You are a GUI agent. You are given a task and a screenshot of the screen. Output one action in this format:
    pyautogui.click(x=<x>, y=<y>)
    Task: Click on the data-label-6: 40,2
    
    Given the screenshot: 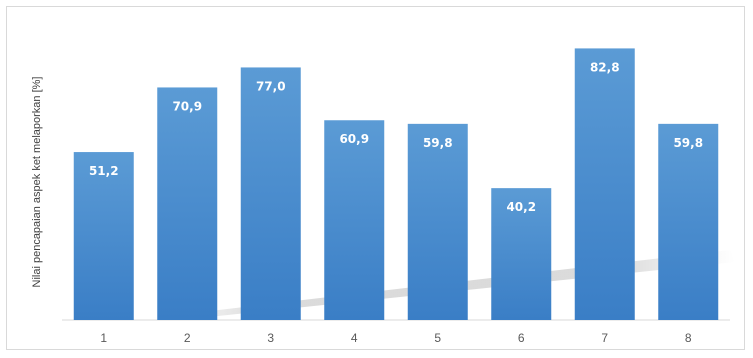 What is the action you would take?
    pyautogui.click(x=521, y=207)
    